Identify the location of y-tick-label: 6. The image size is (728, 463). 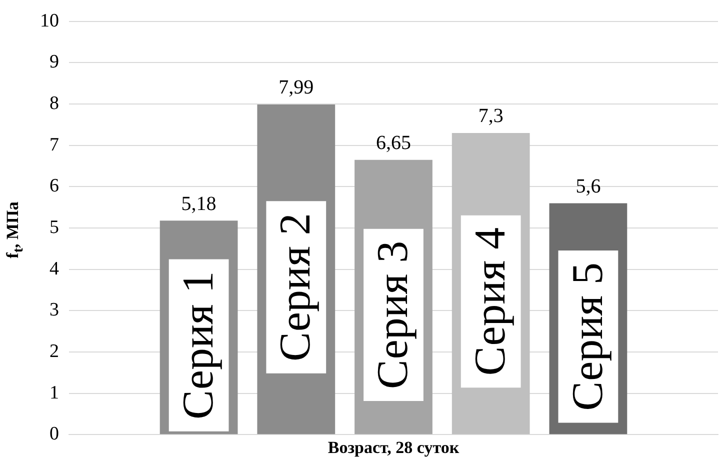
(54, 186).